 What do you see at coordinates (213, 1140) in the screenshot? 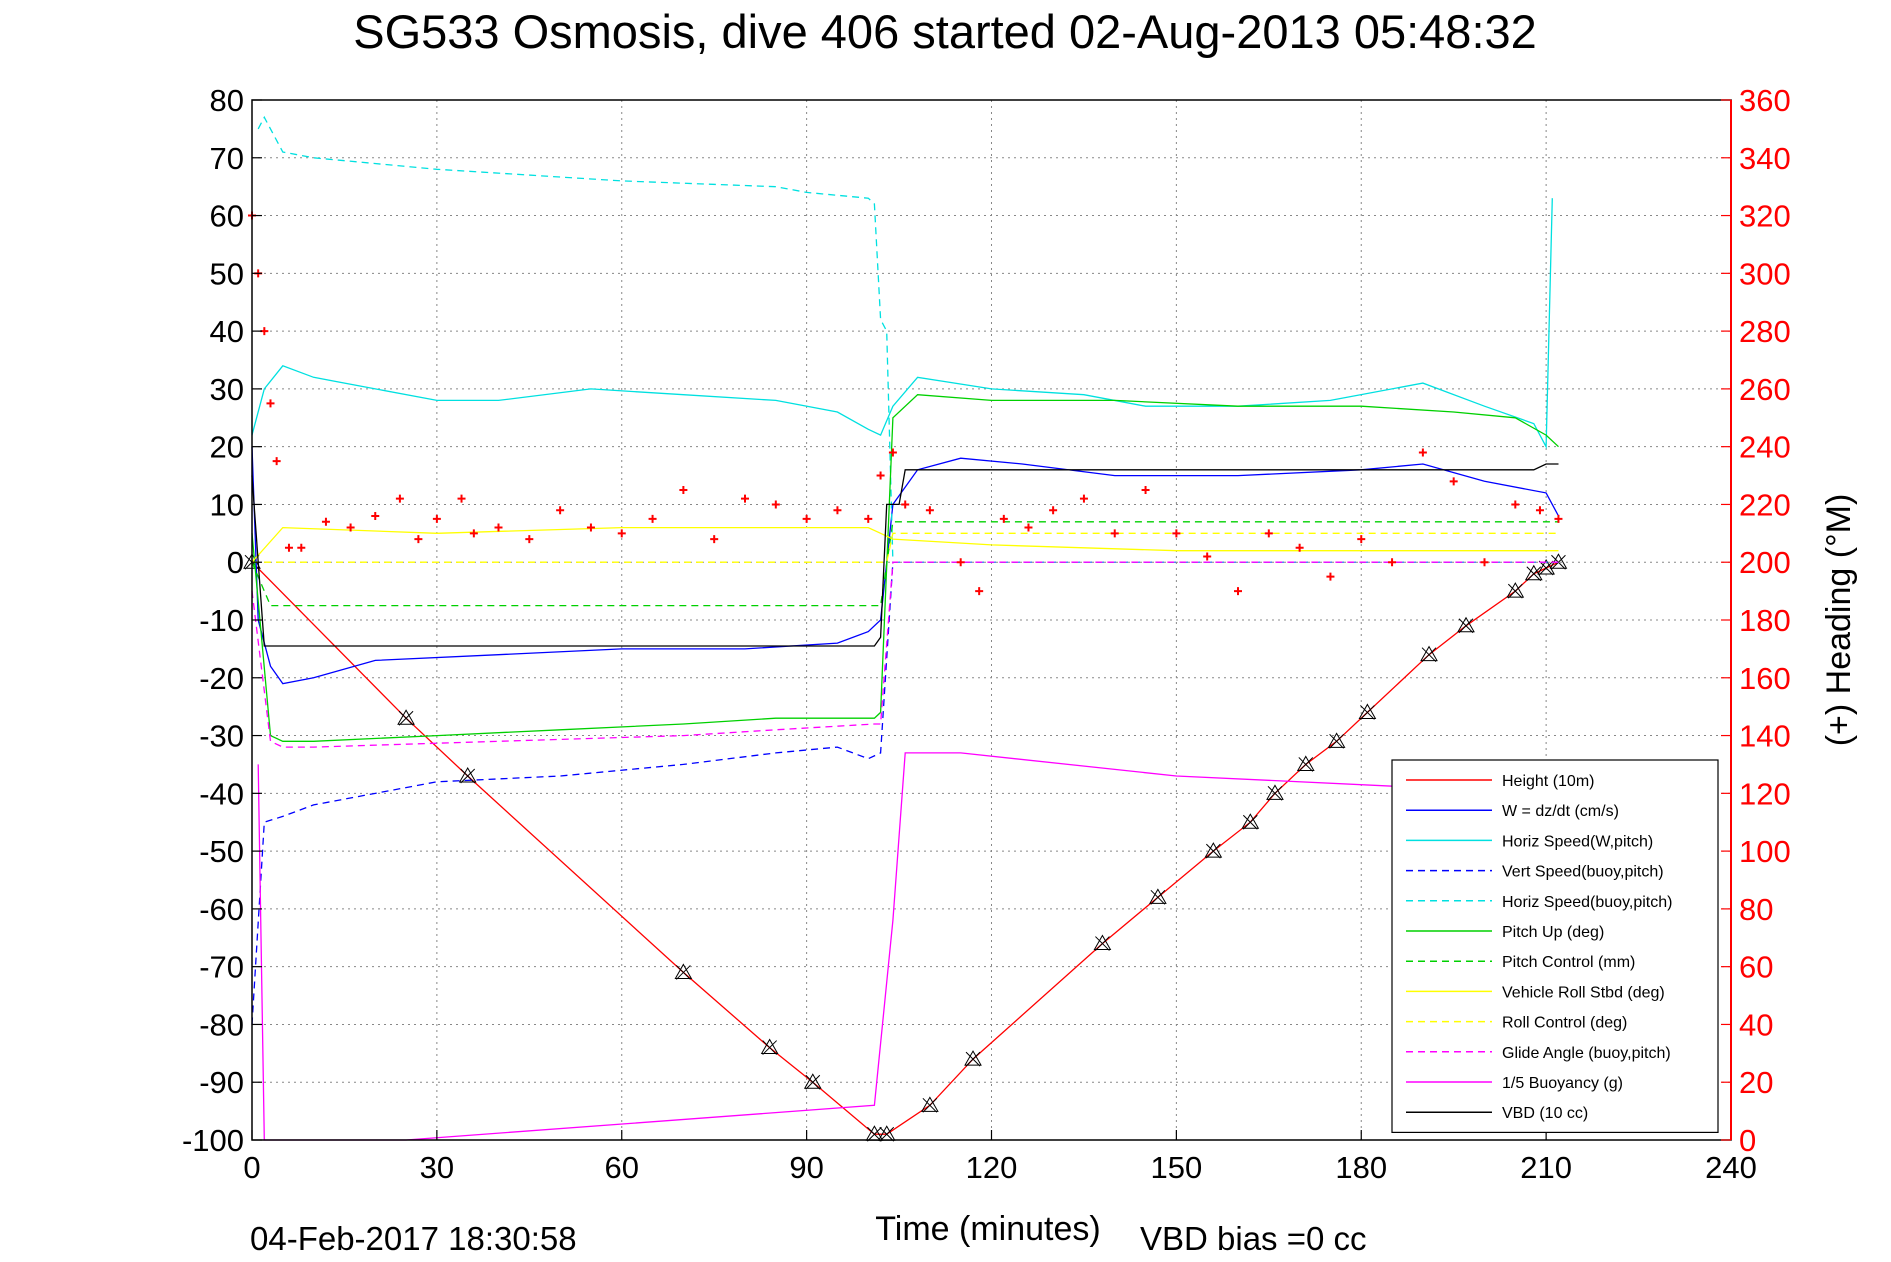
I see `y-tick-label: -100` at bounding box center [213, 1140].